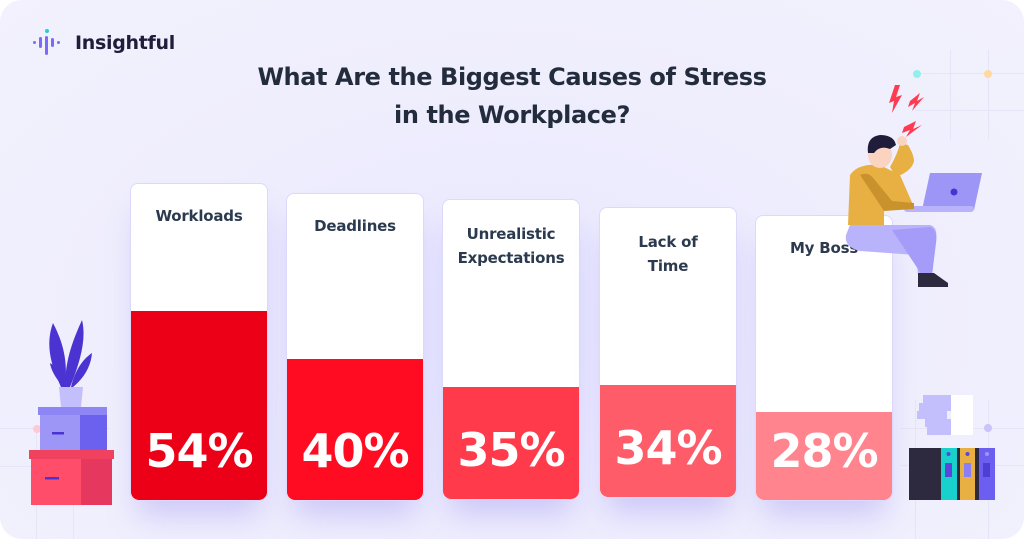  I want to click on laptop-icon, so click(943, 192).